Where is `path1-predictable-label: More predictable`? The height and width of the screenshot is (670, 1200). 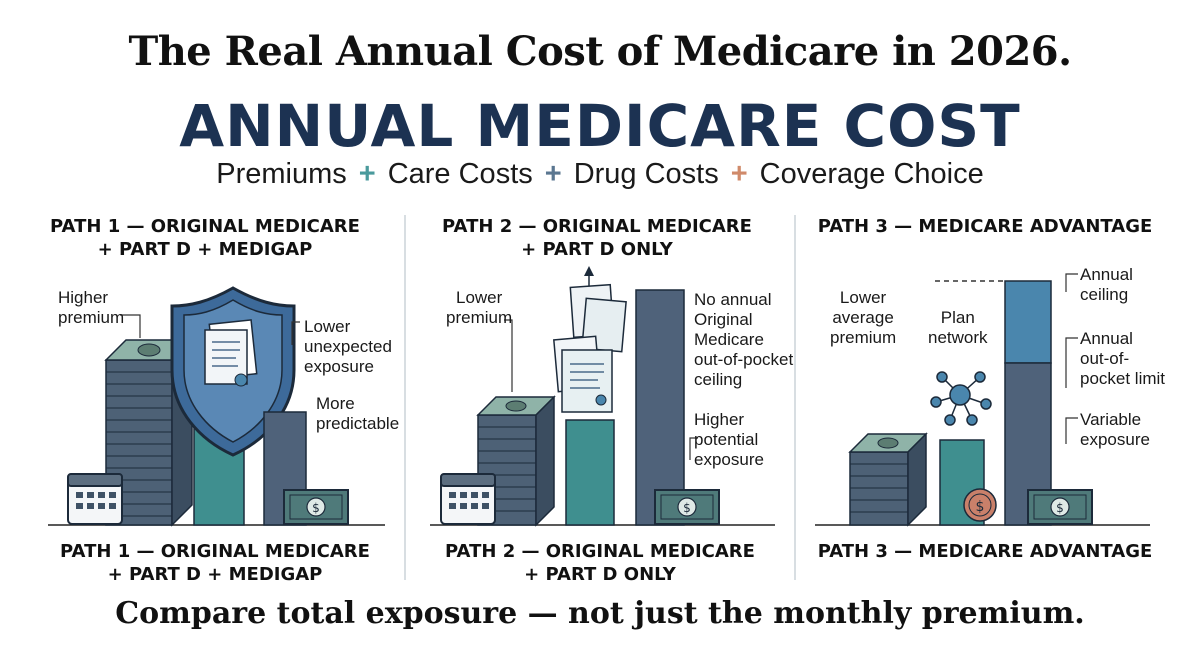 path1-predictable-label: More predictable is located at coordinates (357, 414).